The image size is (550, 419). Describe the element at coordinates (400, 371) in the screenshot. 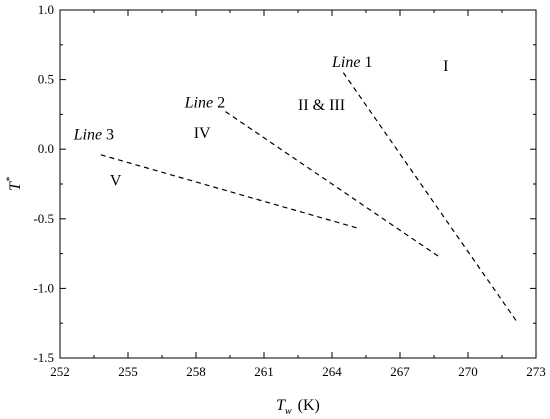

I see `x-tick-label: 267` at that location.